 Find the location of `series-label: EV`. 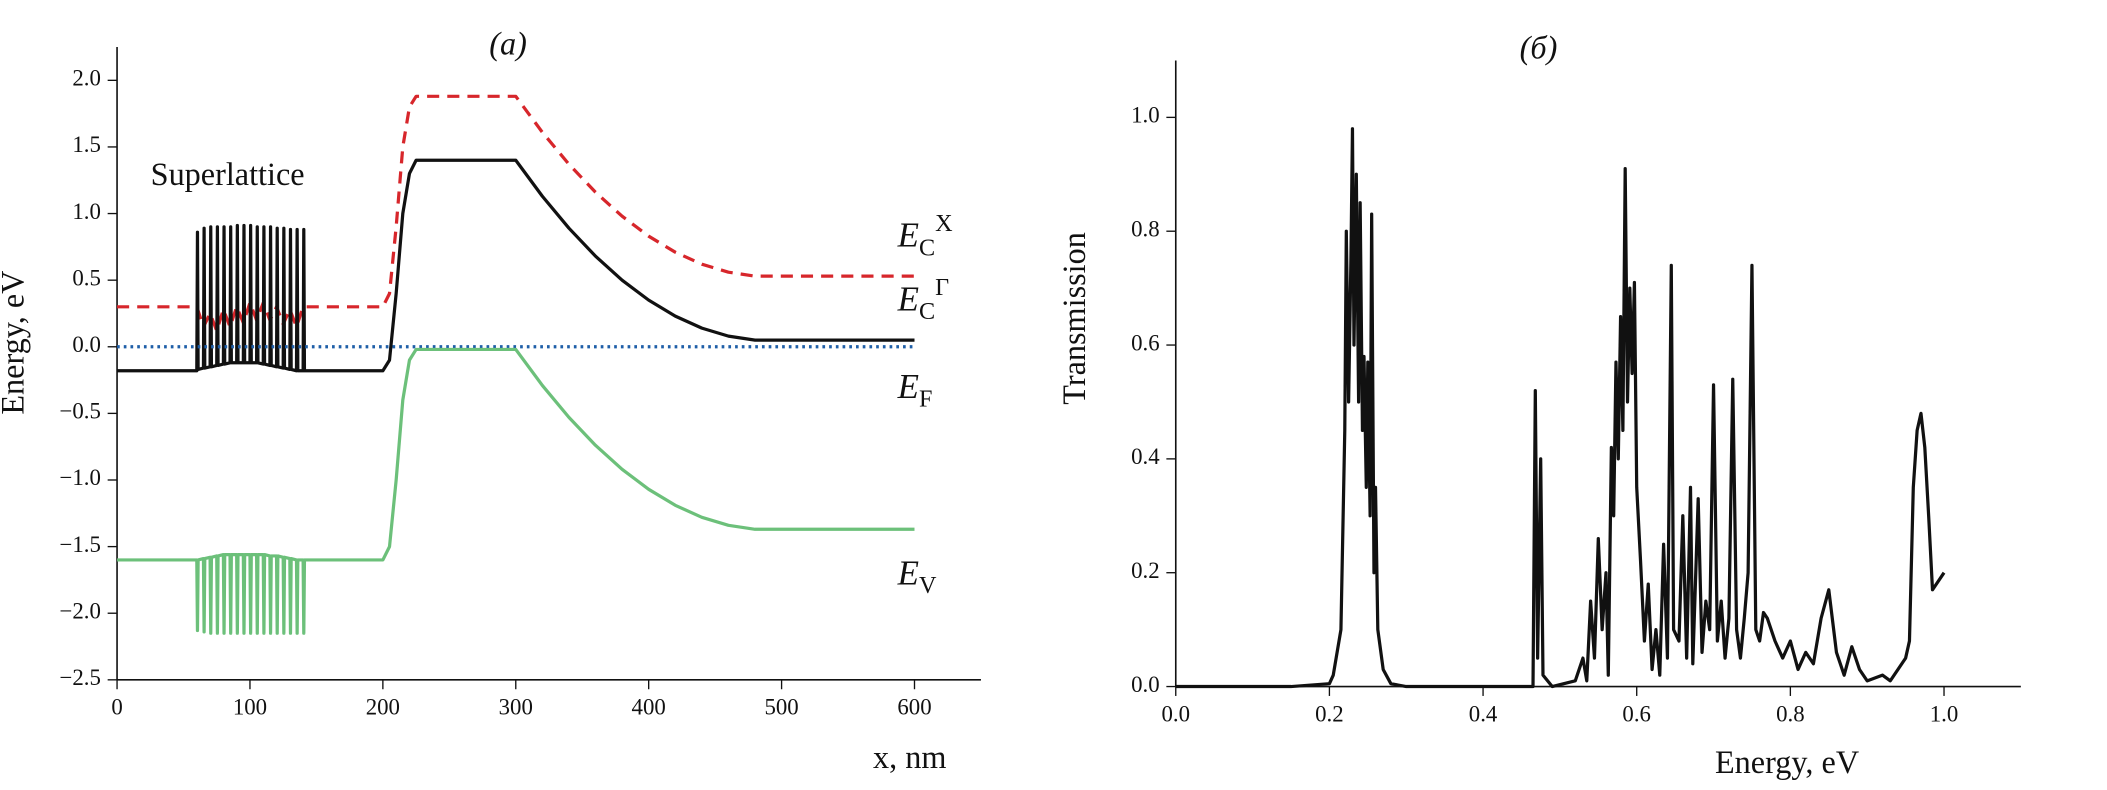

series-label: EV is located at coordinates (917, 575).